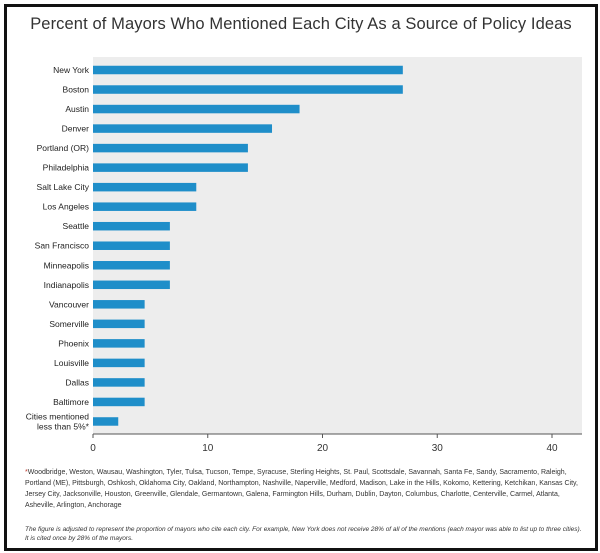 Image resolution: width=600 pixels, height=553 pixels. I want to click on category-label: Portland (OR), so click(63, 148).